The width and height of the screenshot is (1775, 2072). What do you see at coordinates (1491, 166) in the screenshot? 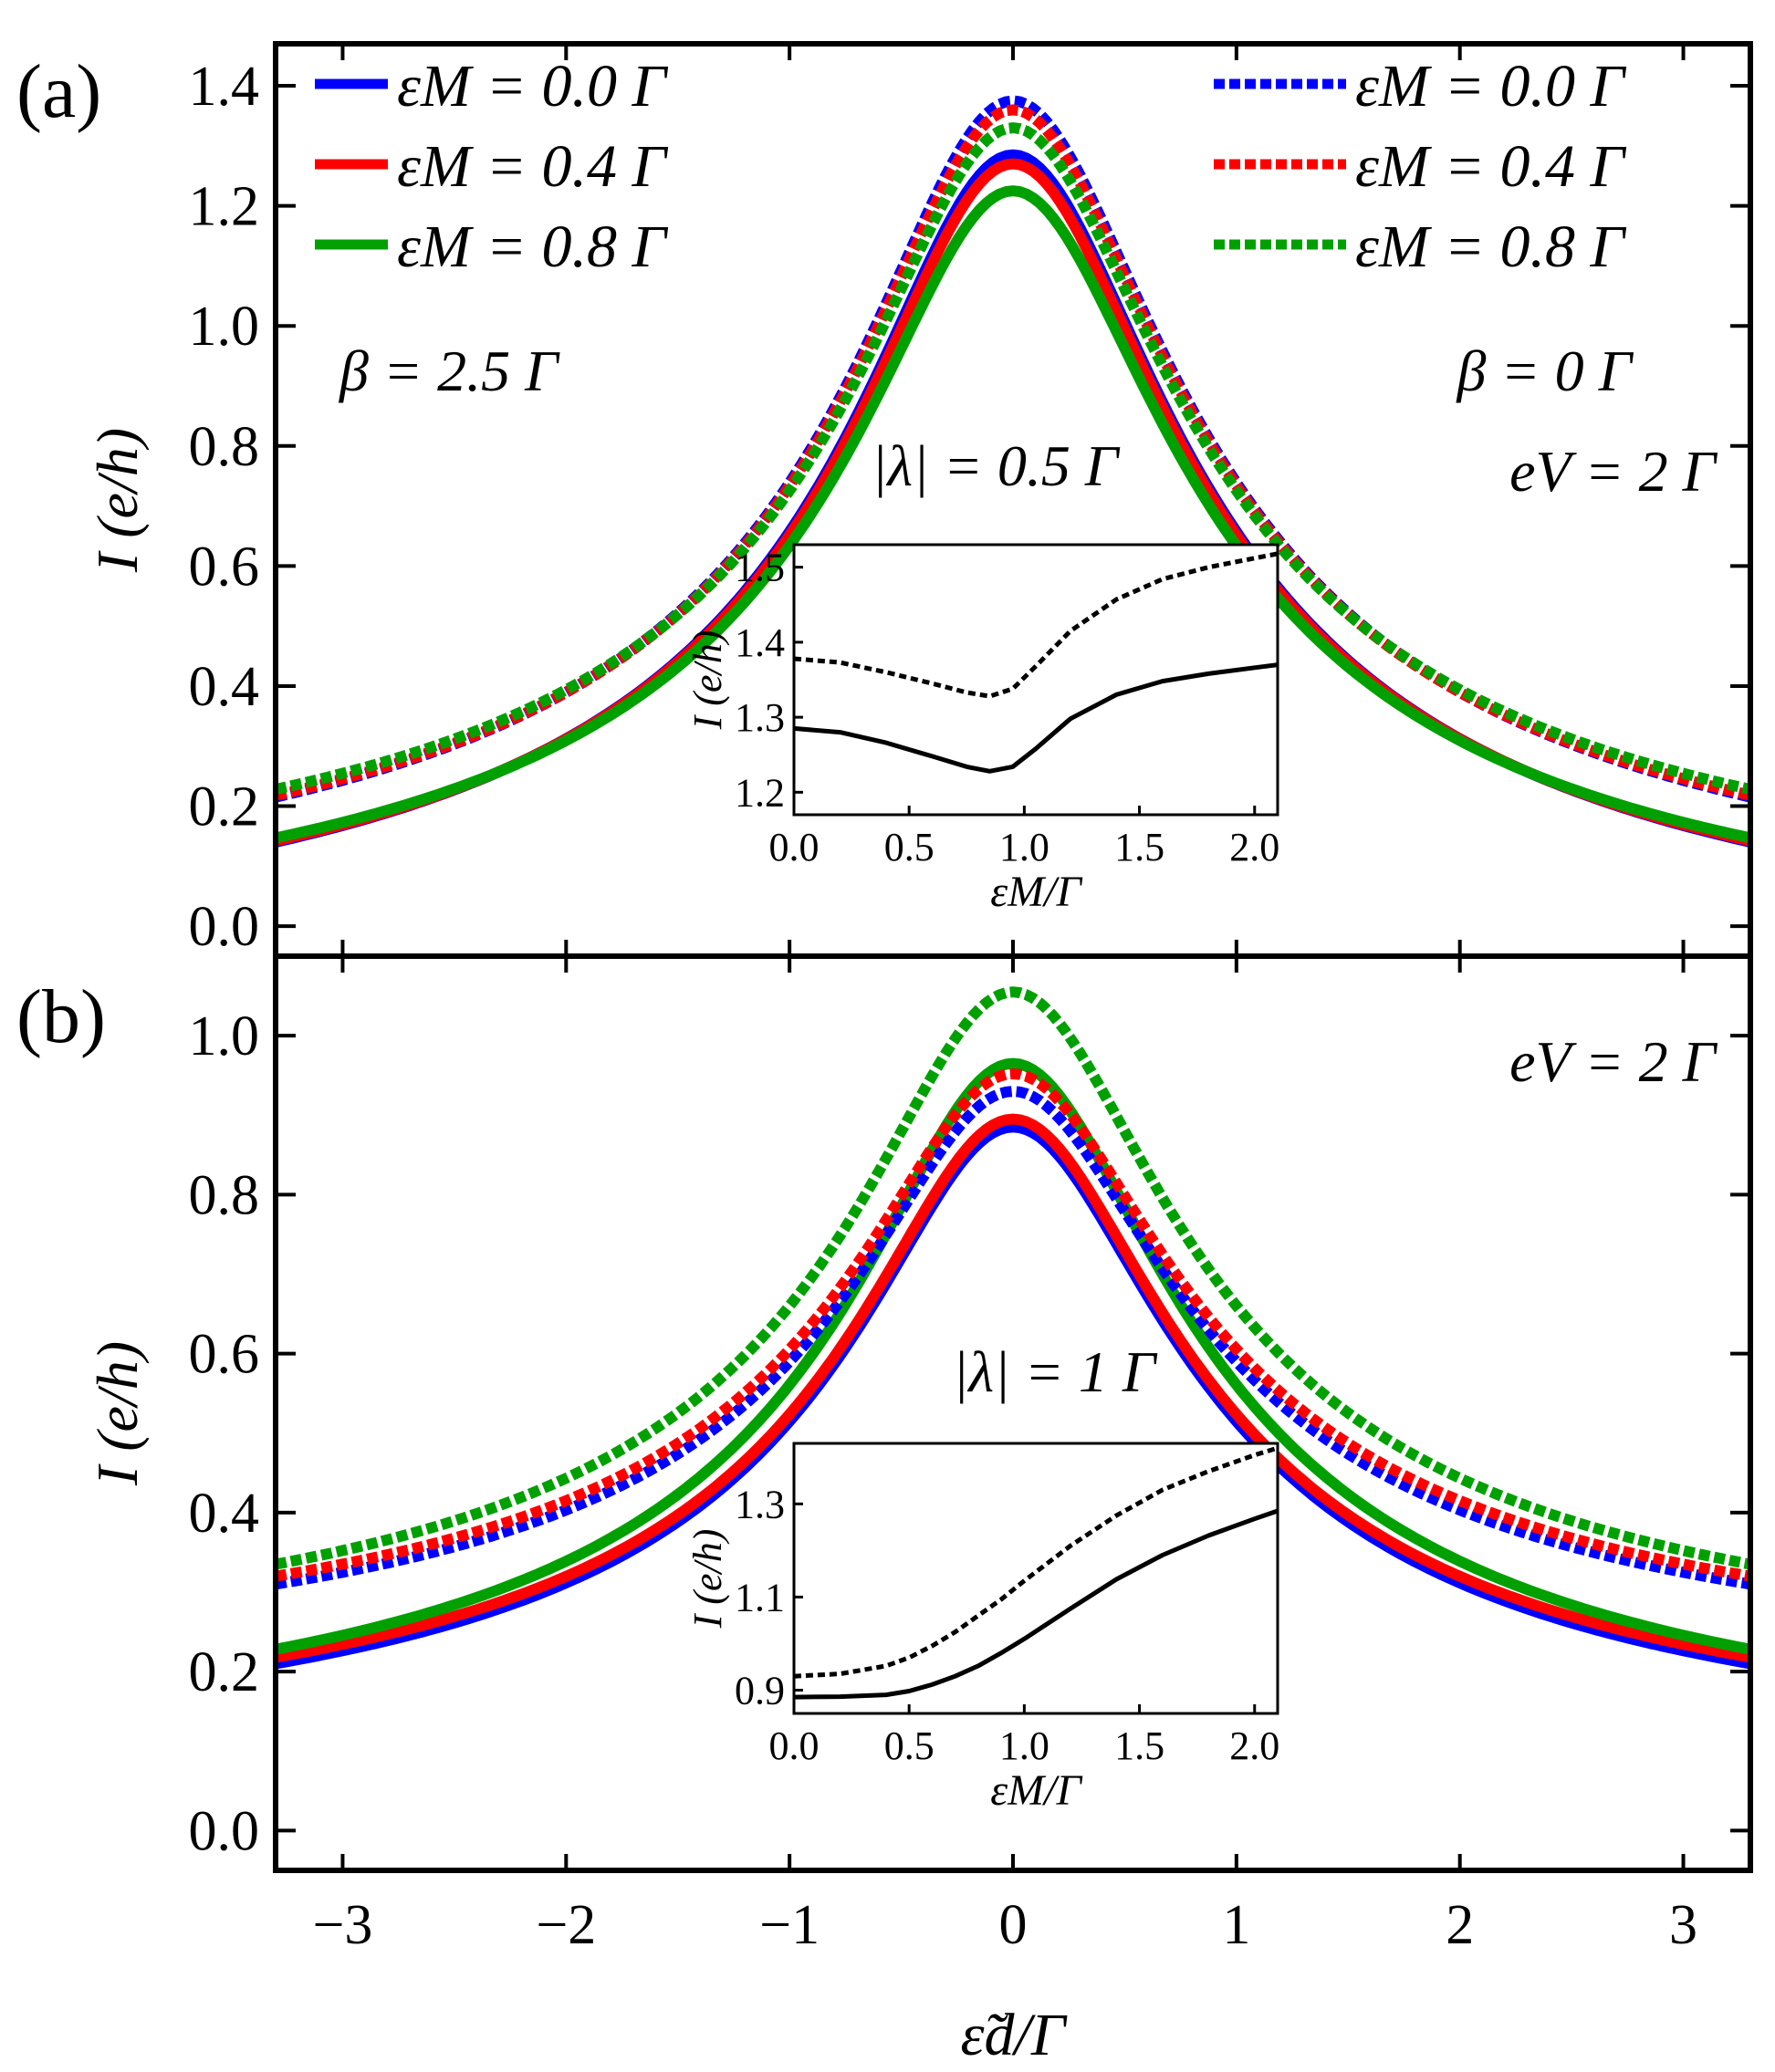
I see `legend-right-label: εM = 0.4 Γ` at bounding box center [1491, 166].